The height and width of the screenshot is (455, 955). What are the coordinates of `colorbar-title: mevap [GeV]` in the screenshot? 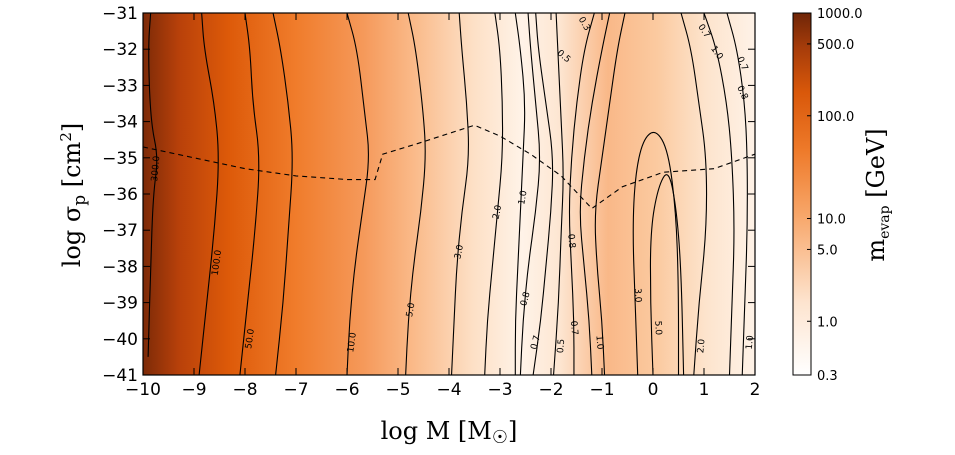 It's located at (877, 194).